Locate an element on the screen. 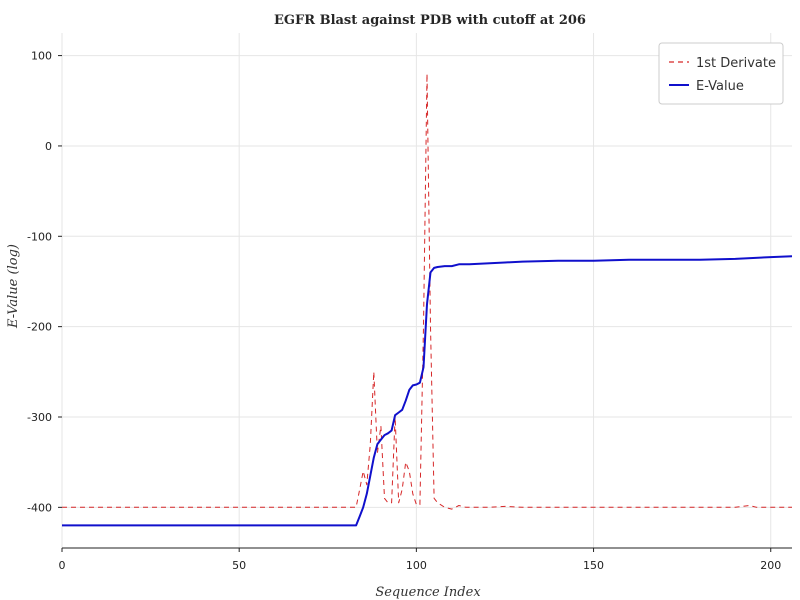 The height and width of the screenshot is (600, 800). x-tick-label: 200 is located at coordinates (770, 565).